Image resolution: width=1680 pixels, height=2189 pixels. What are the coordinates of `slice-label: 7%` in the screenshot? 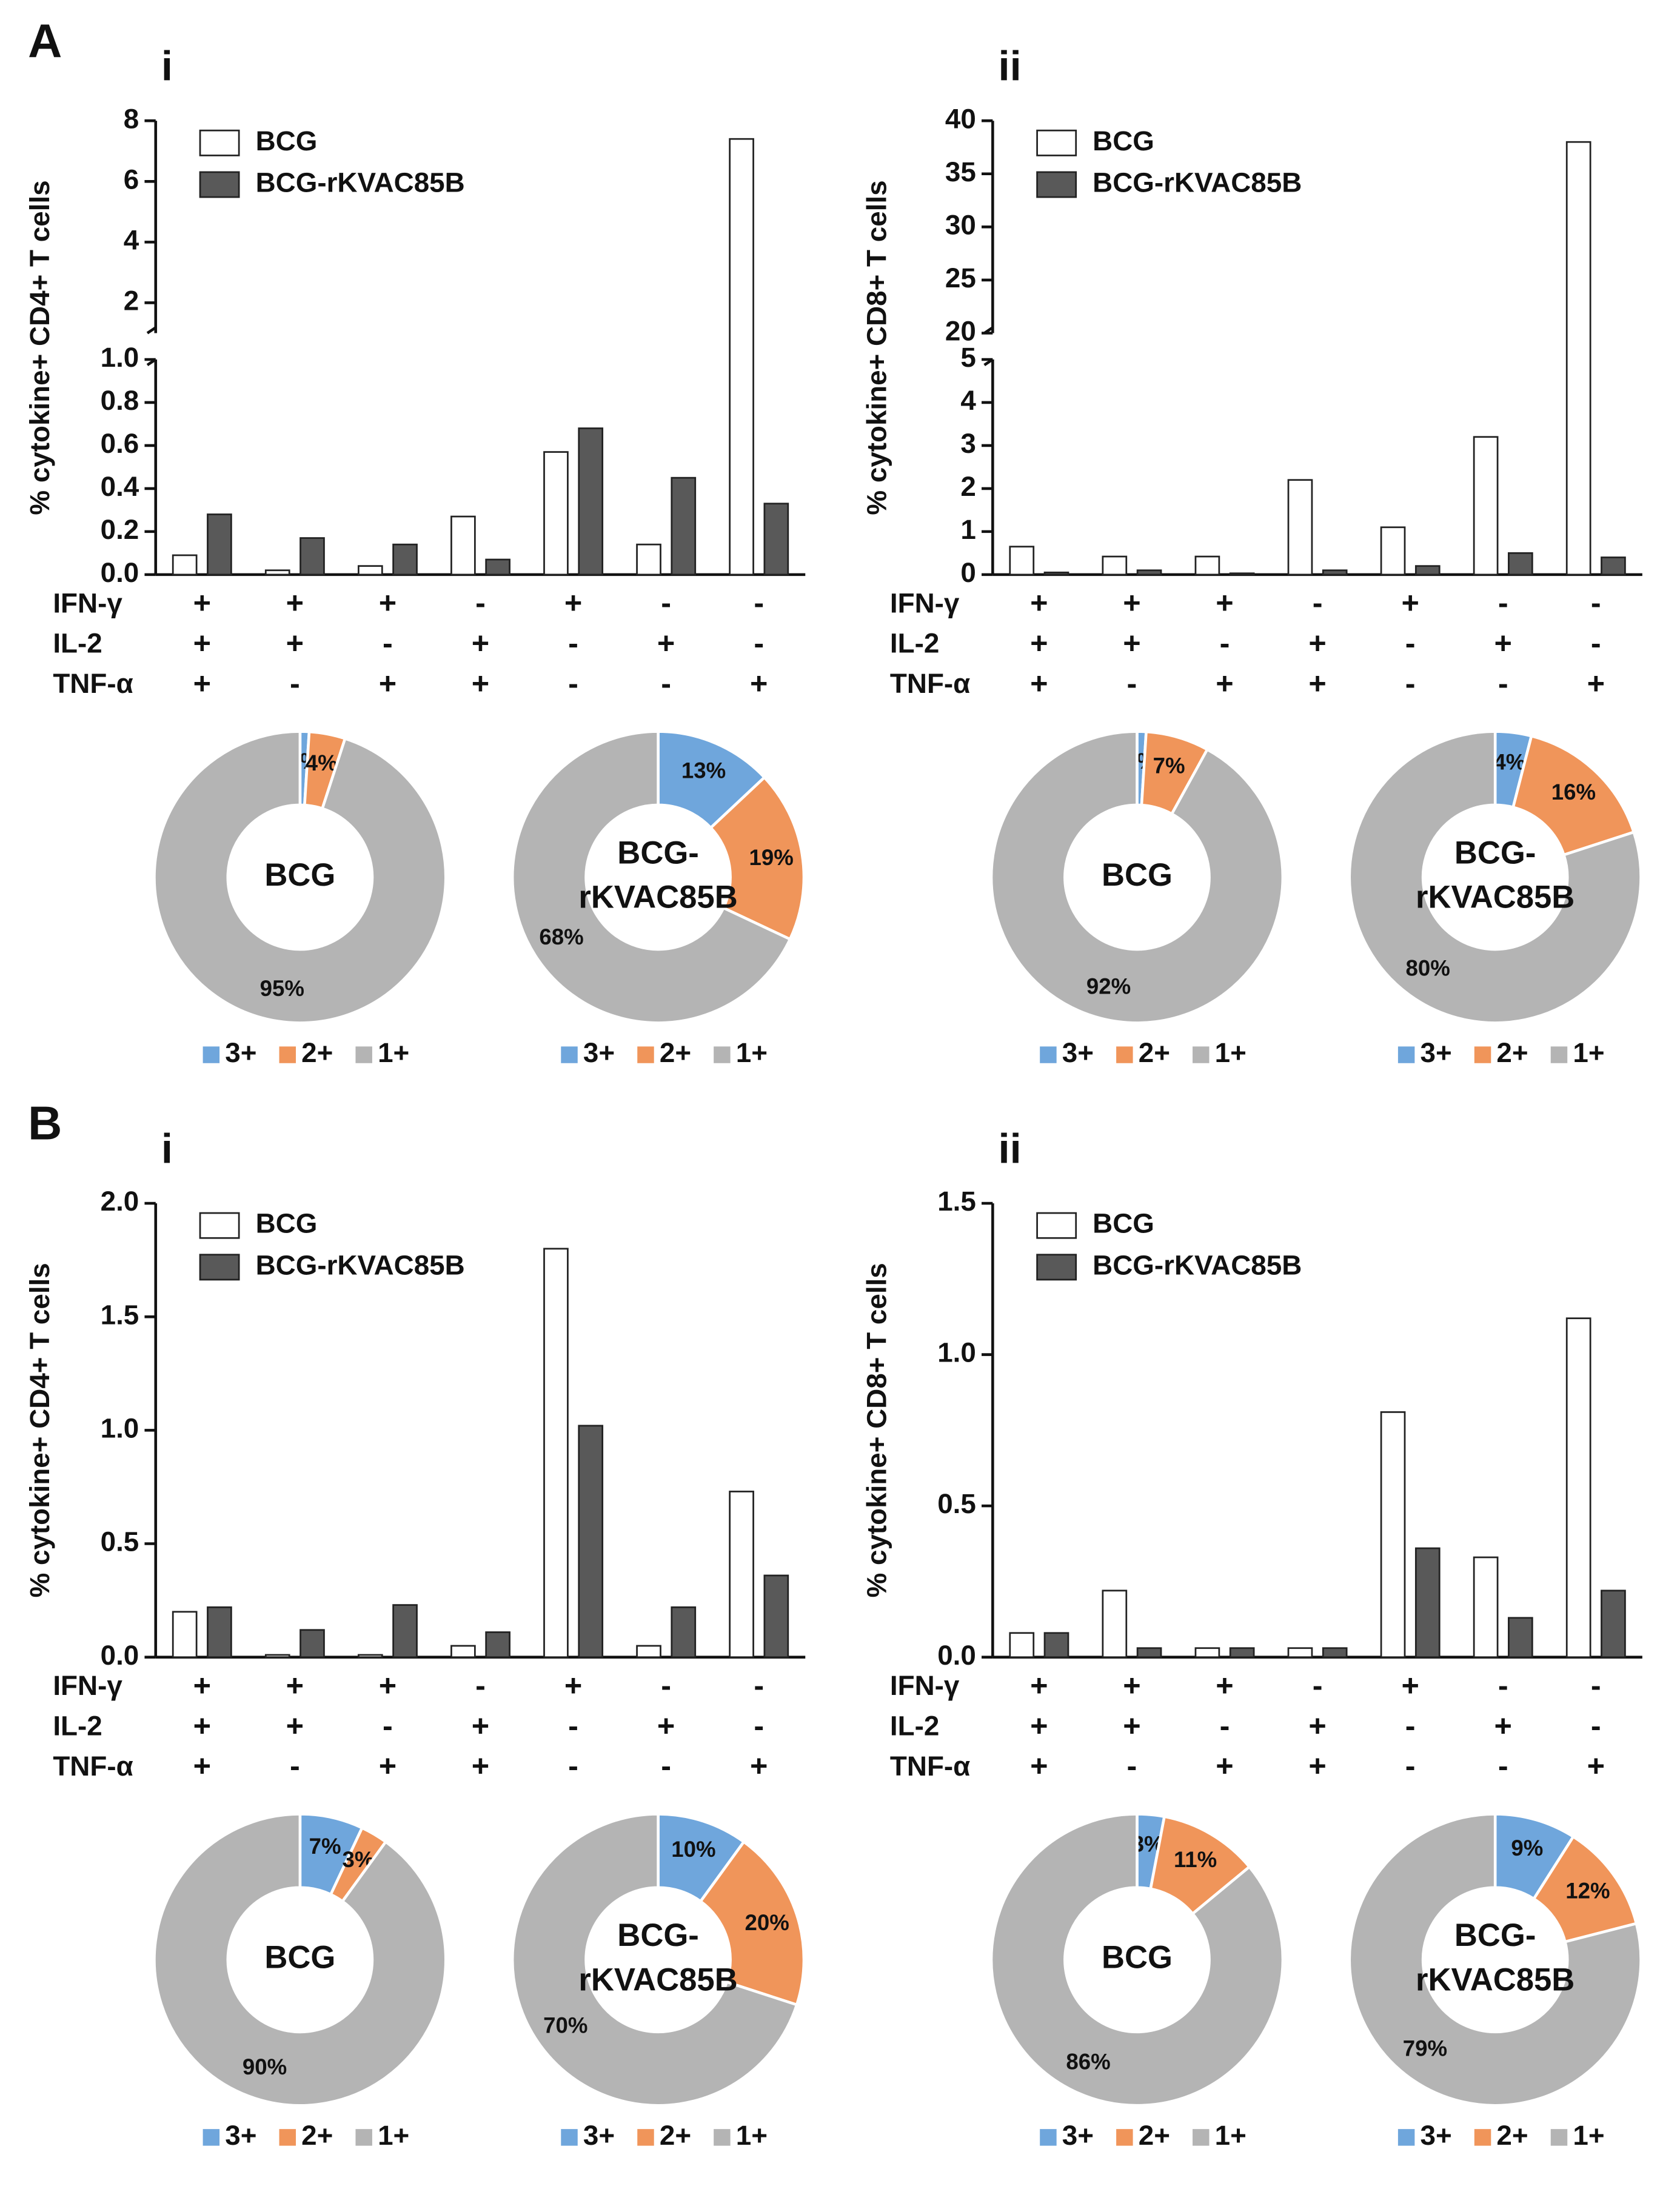 It's located at (325, 1846).